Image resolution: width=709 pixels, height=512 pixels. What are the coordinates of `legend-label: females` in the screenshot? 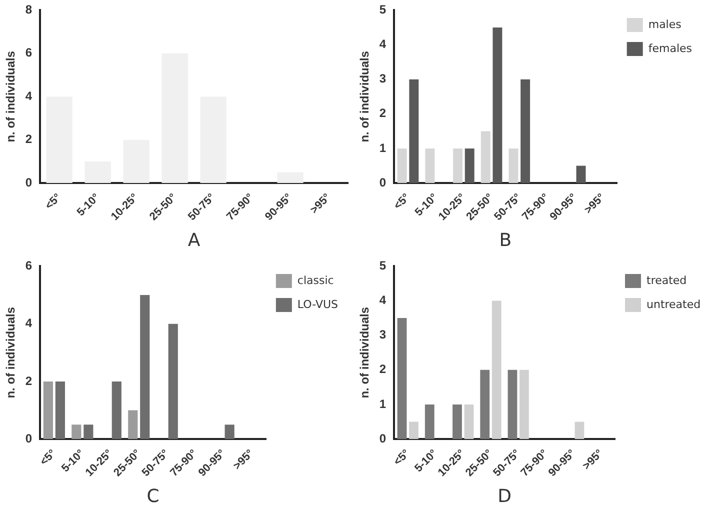 It's located at (670, 48).